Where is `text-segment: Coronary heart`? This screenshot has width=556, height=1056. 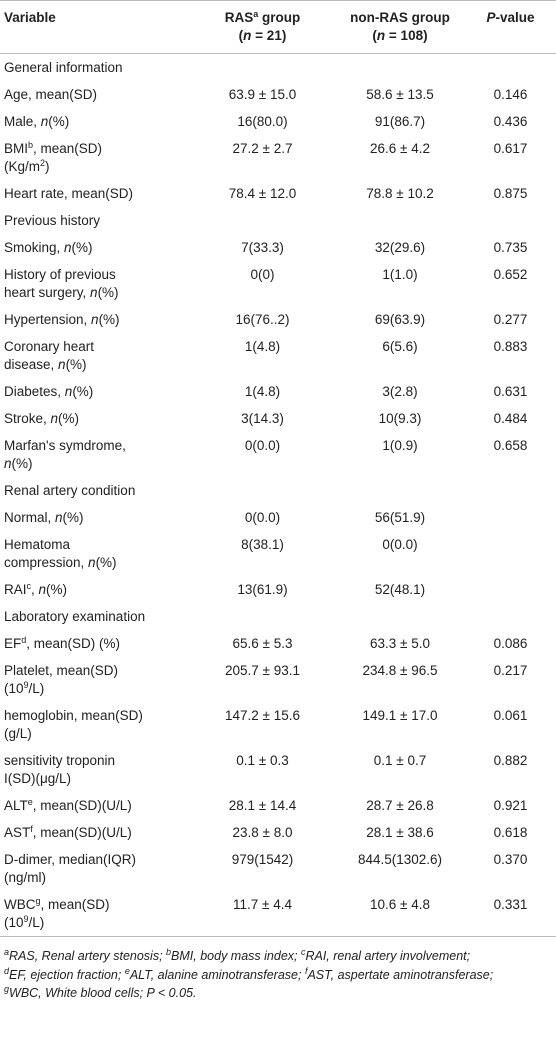 text-segment: Coronary heart is located at coordinates (49, 346).